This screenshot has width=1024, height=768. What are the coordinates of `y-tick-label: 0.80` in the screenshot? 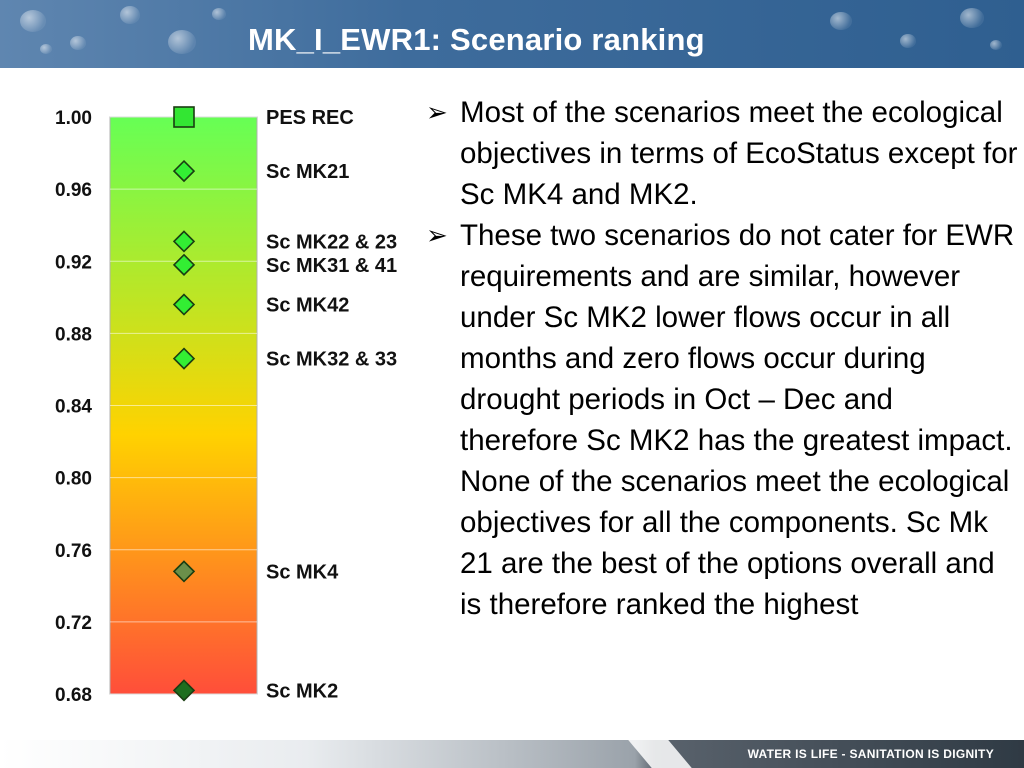 It's located at (73, 479).